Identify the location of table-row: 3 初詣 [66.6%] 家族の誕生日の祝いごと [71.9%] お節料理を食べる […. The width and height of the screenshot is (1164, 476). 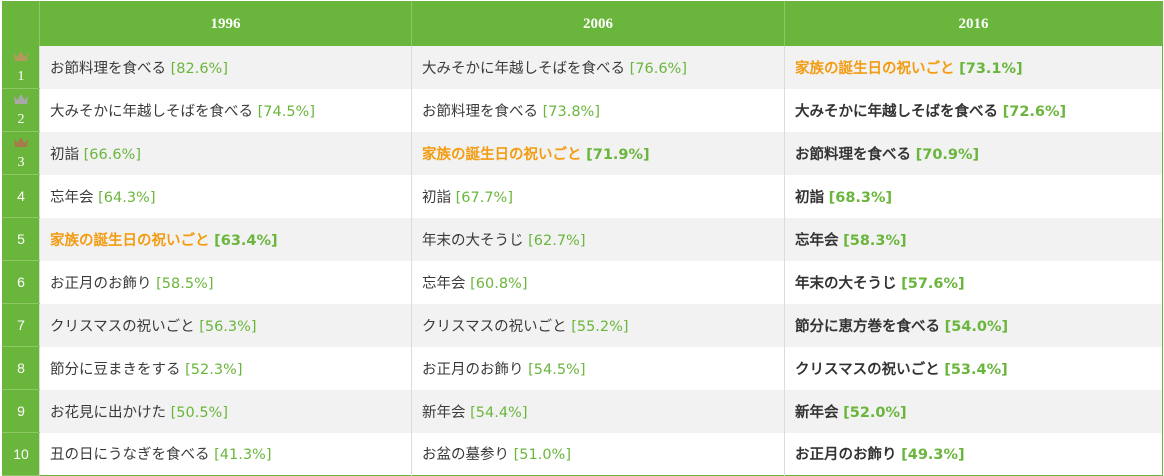
(582, 153).